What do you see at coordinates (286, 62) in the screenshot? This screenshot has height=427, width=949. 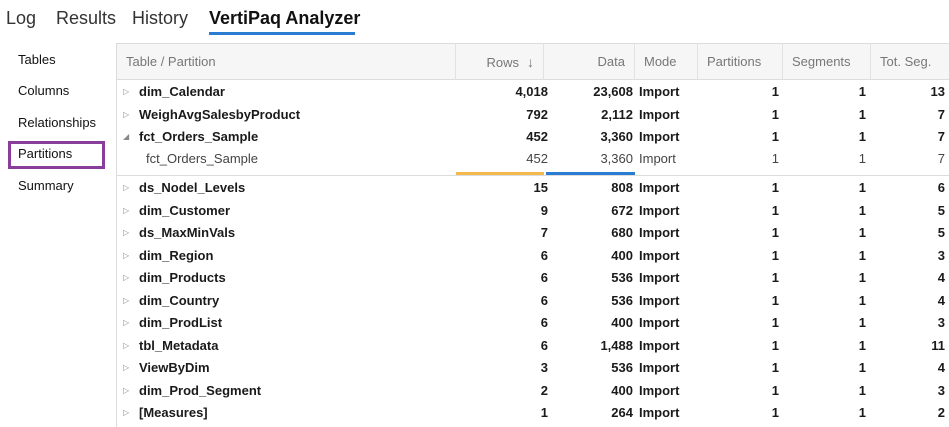 I see `column-header-table-partition: Table / Partition` at bounding box center [286, 62].